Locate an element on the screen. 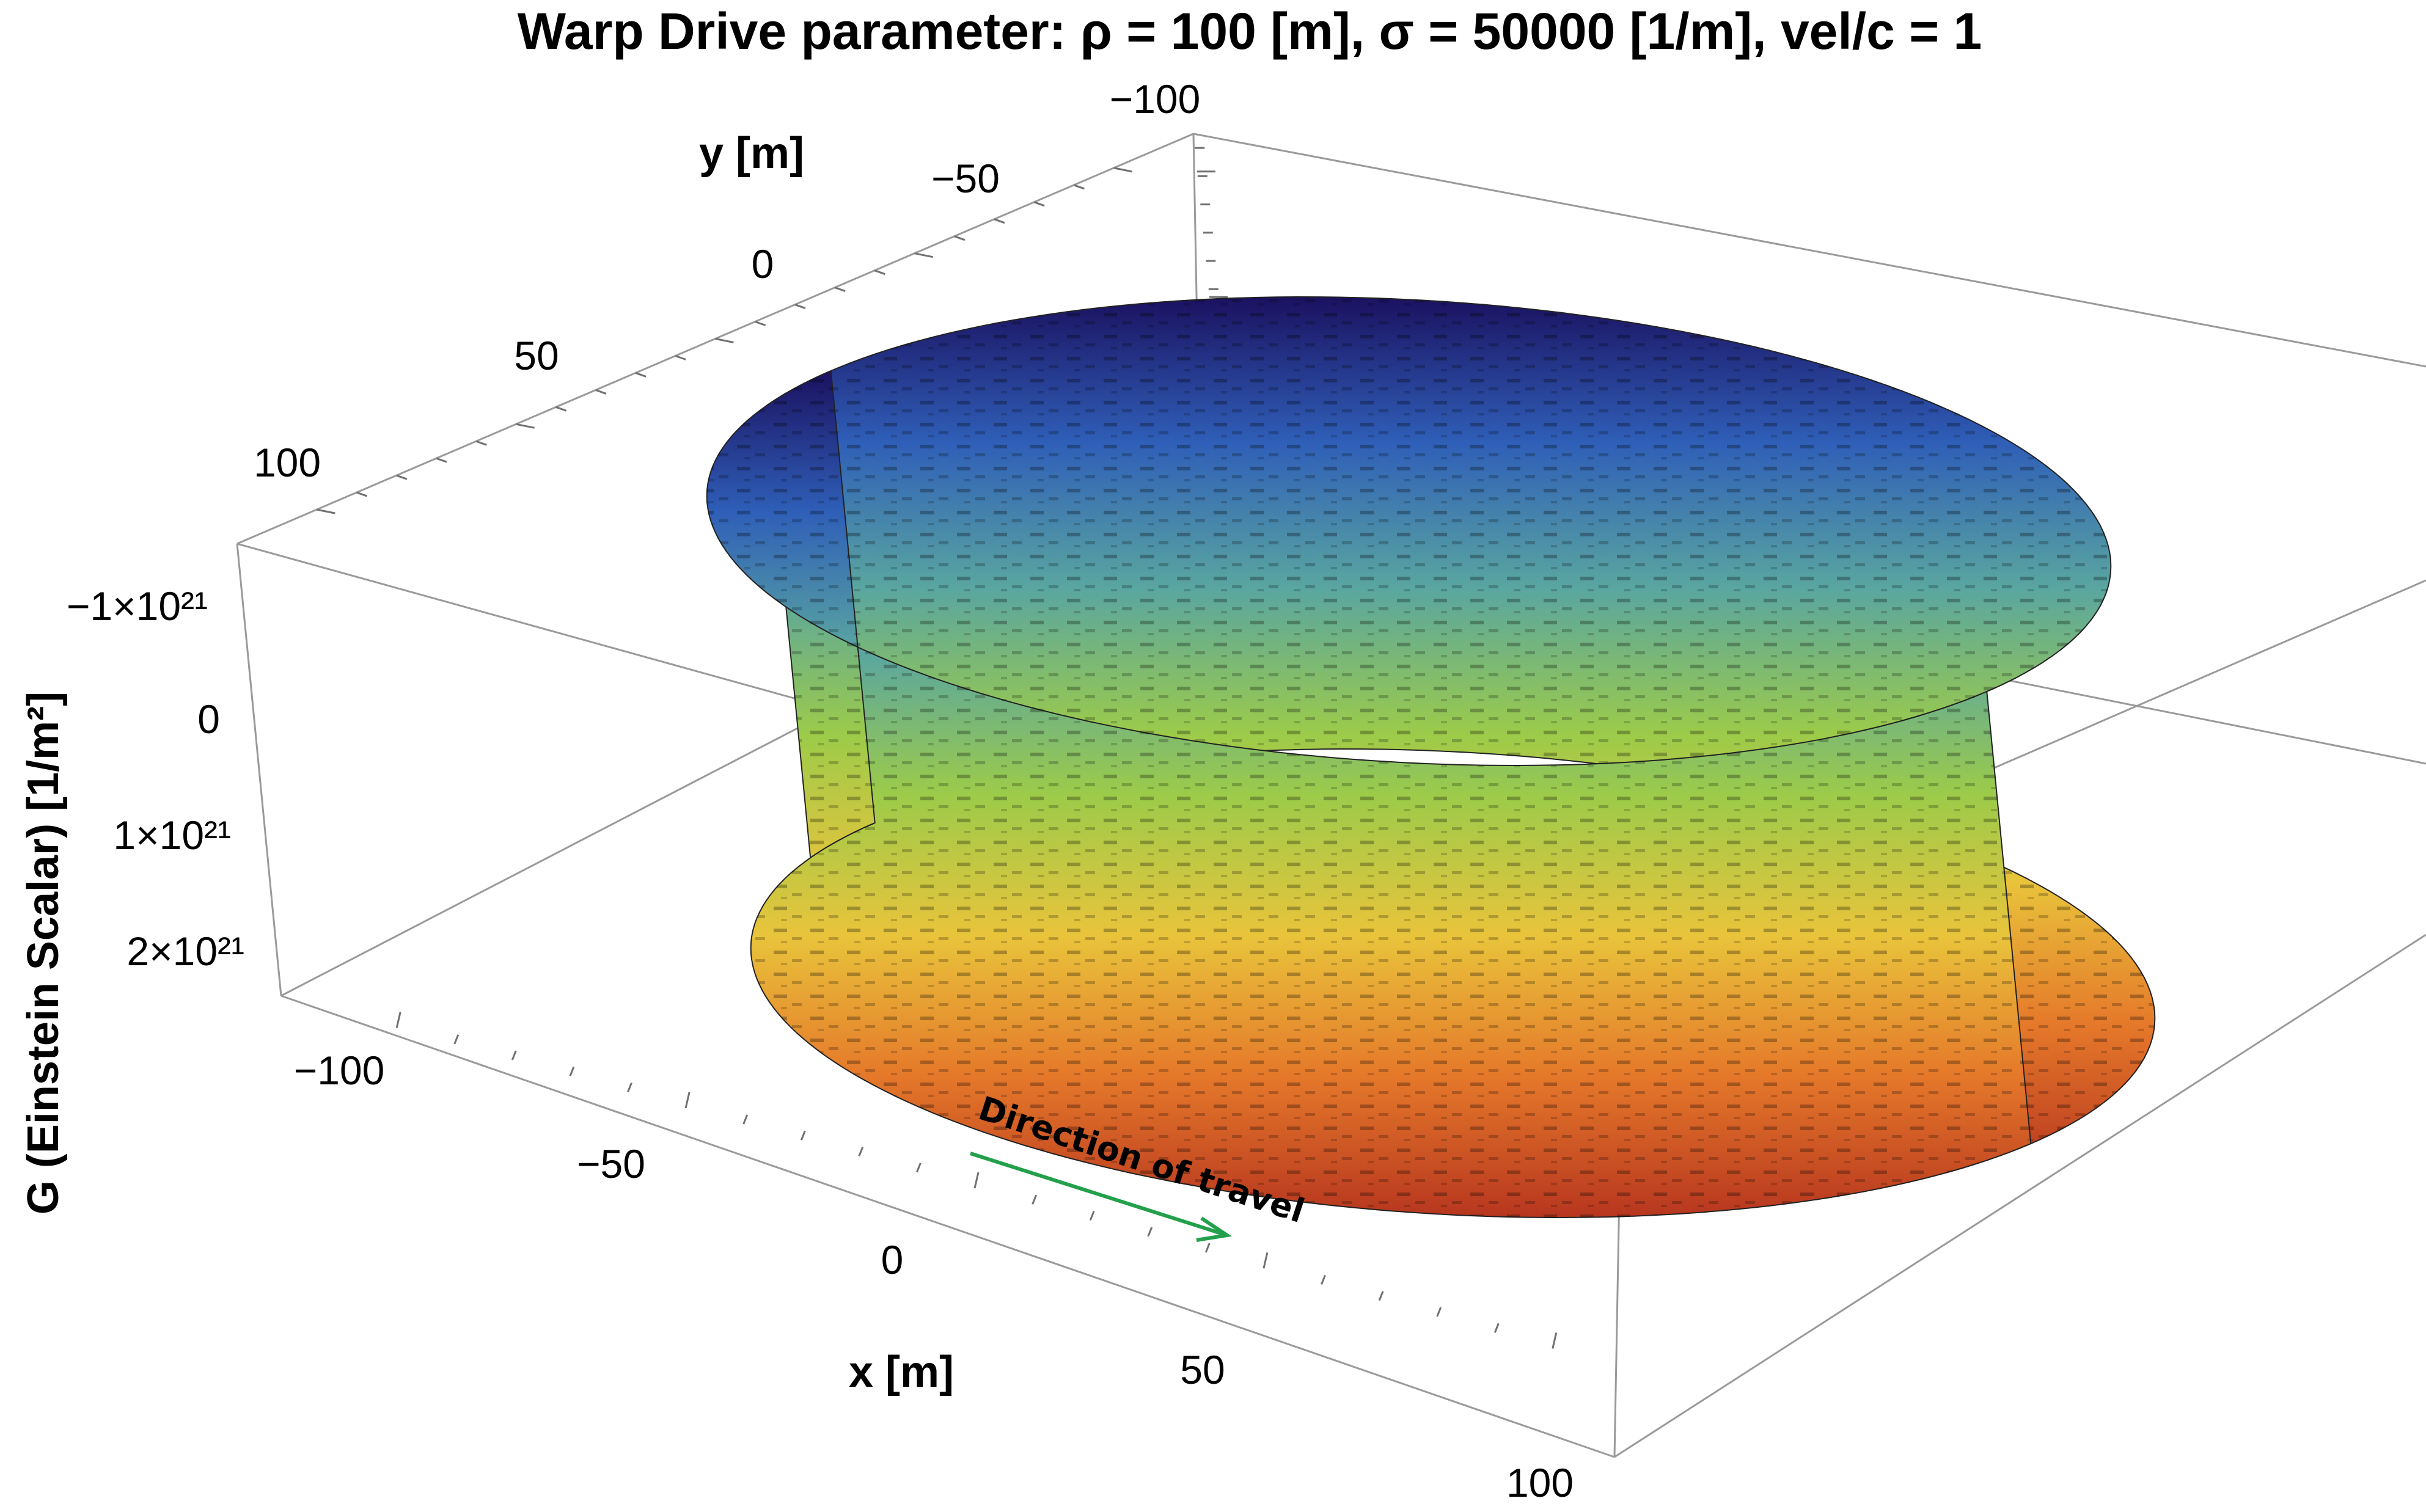 The width and height of the screenshot is (2426, 1512). y-tick-label: 100 is located at coordinates (287, 463).